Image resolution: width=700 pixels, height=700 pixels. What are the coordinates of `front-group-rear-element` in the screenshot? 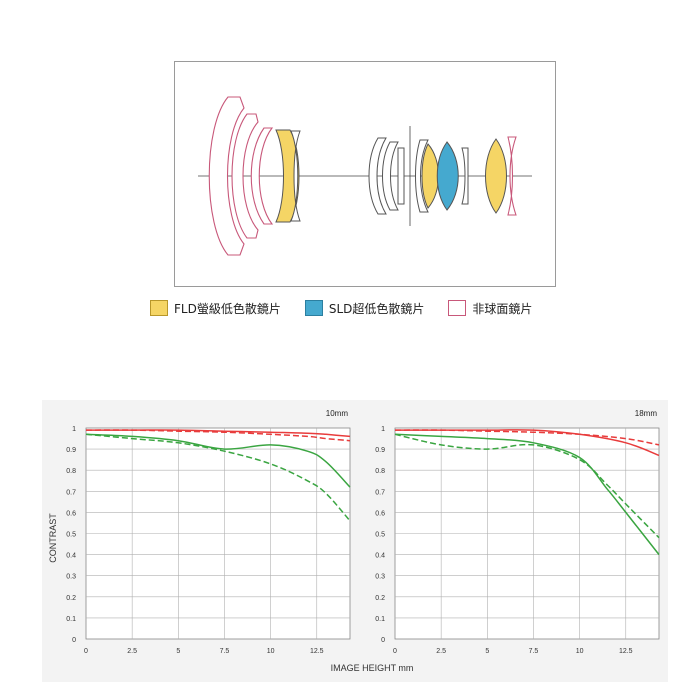 It's located at (295, 176).